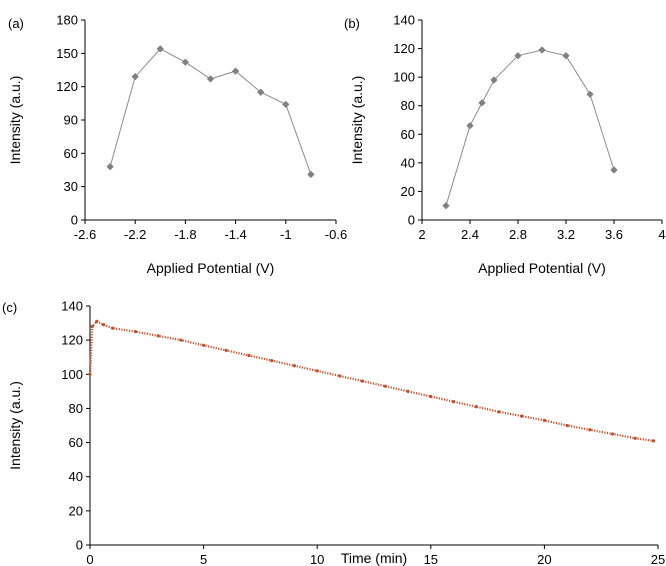 Image resolution: width=666 pixels, height=566 pixels. Describe the element at coordinates (203, 559) in the screenshot. I see `x-tick-label: 5` at that location.